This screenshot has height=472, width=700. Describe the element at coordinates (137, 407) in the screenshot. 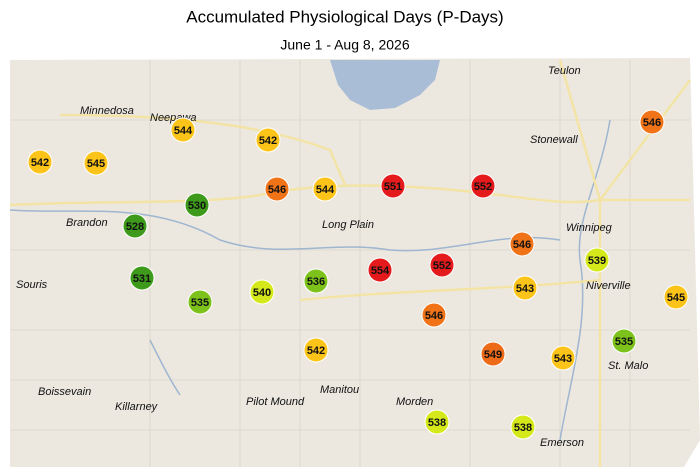

I see `place-label: Killarney` at that location.